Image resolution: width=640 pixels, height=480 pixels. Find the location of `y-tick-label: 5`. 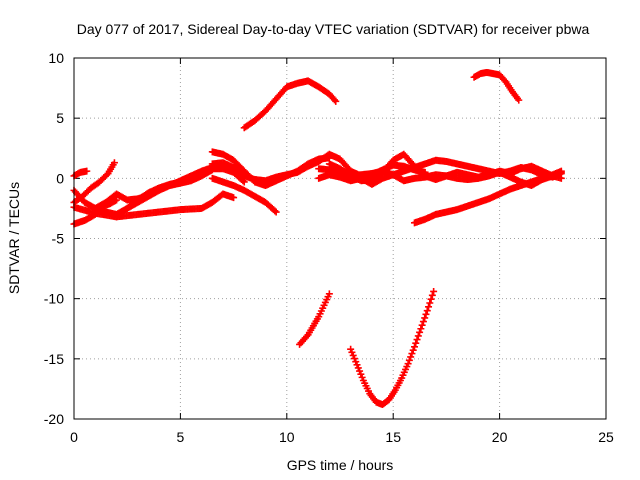

y-tick-label: 5 is located at coordinates (60, 118).